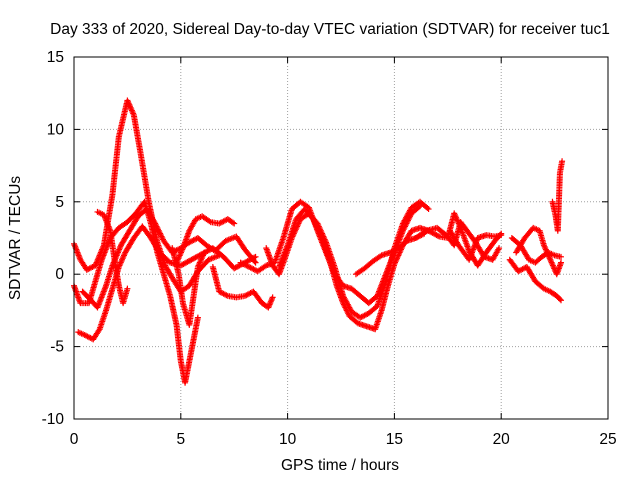 This screenshot has height=480, width=640. Describe the element at coordinates (53, 419) in the screenshot. I see `y-tick-label: -10` at that location.